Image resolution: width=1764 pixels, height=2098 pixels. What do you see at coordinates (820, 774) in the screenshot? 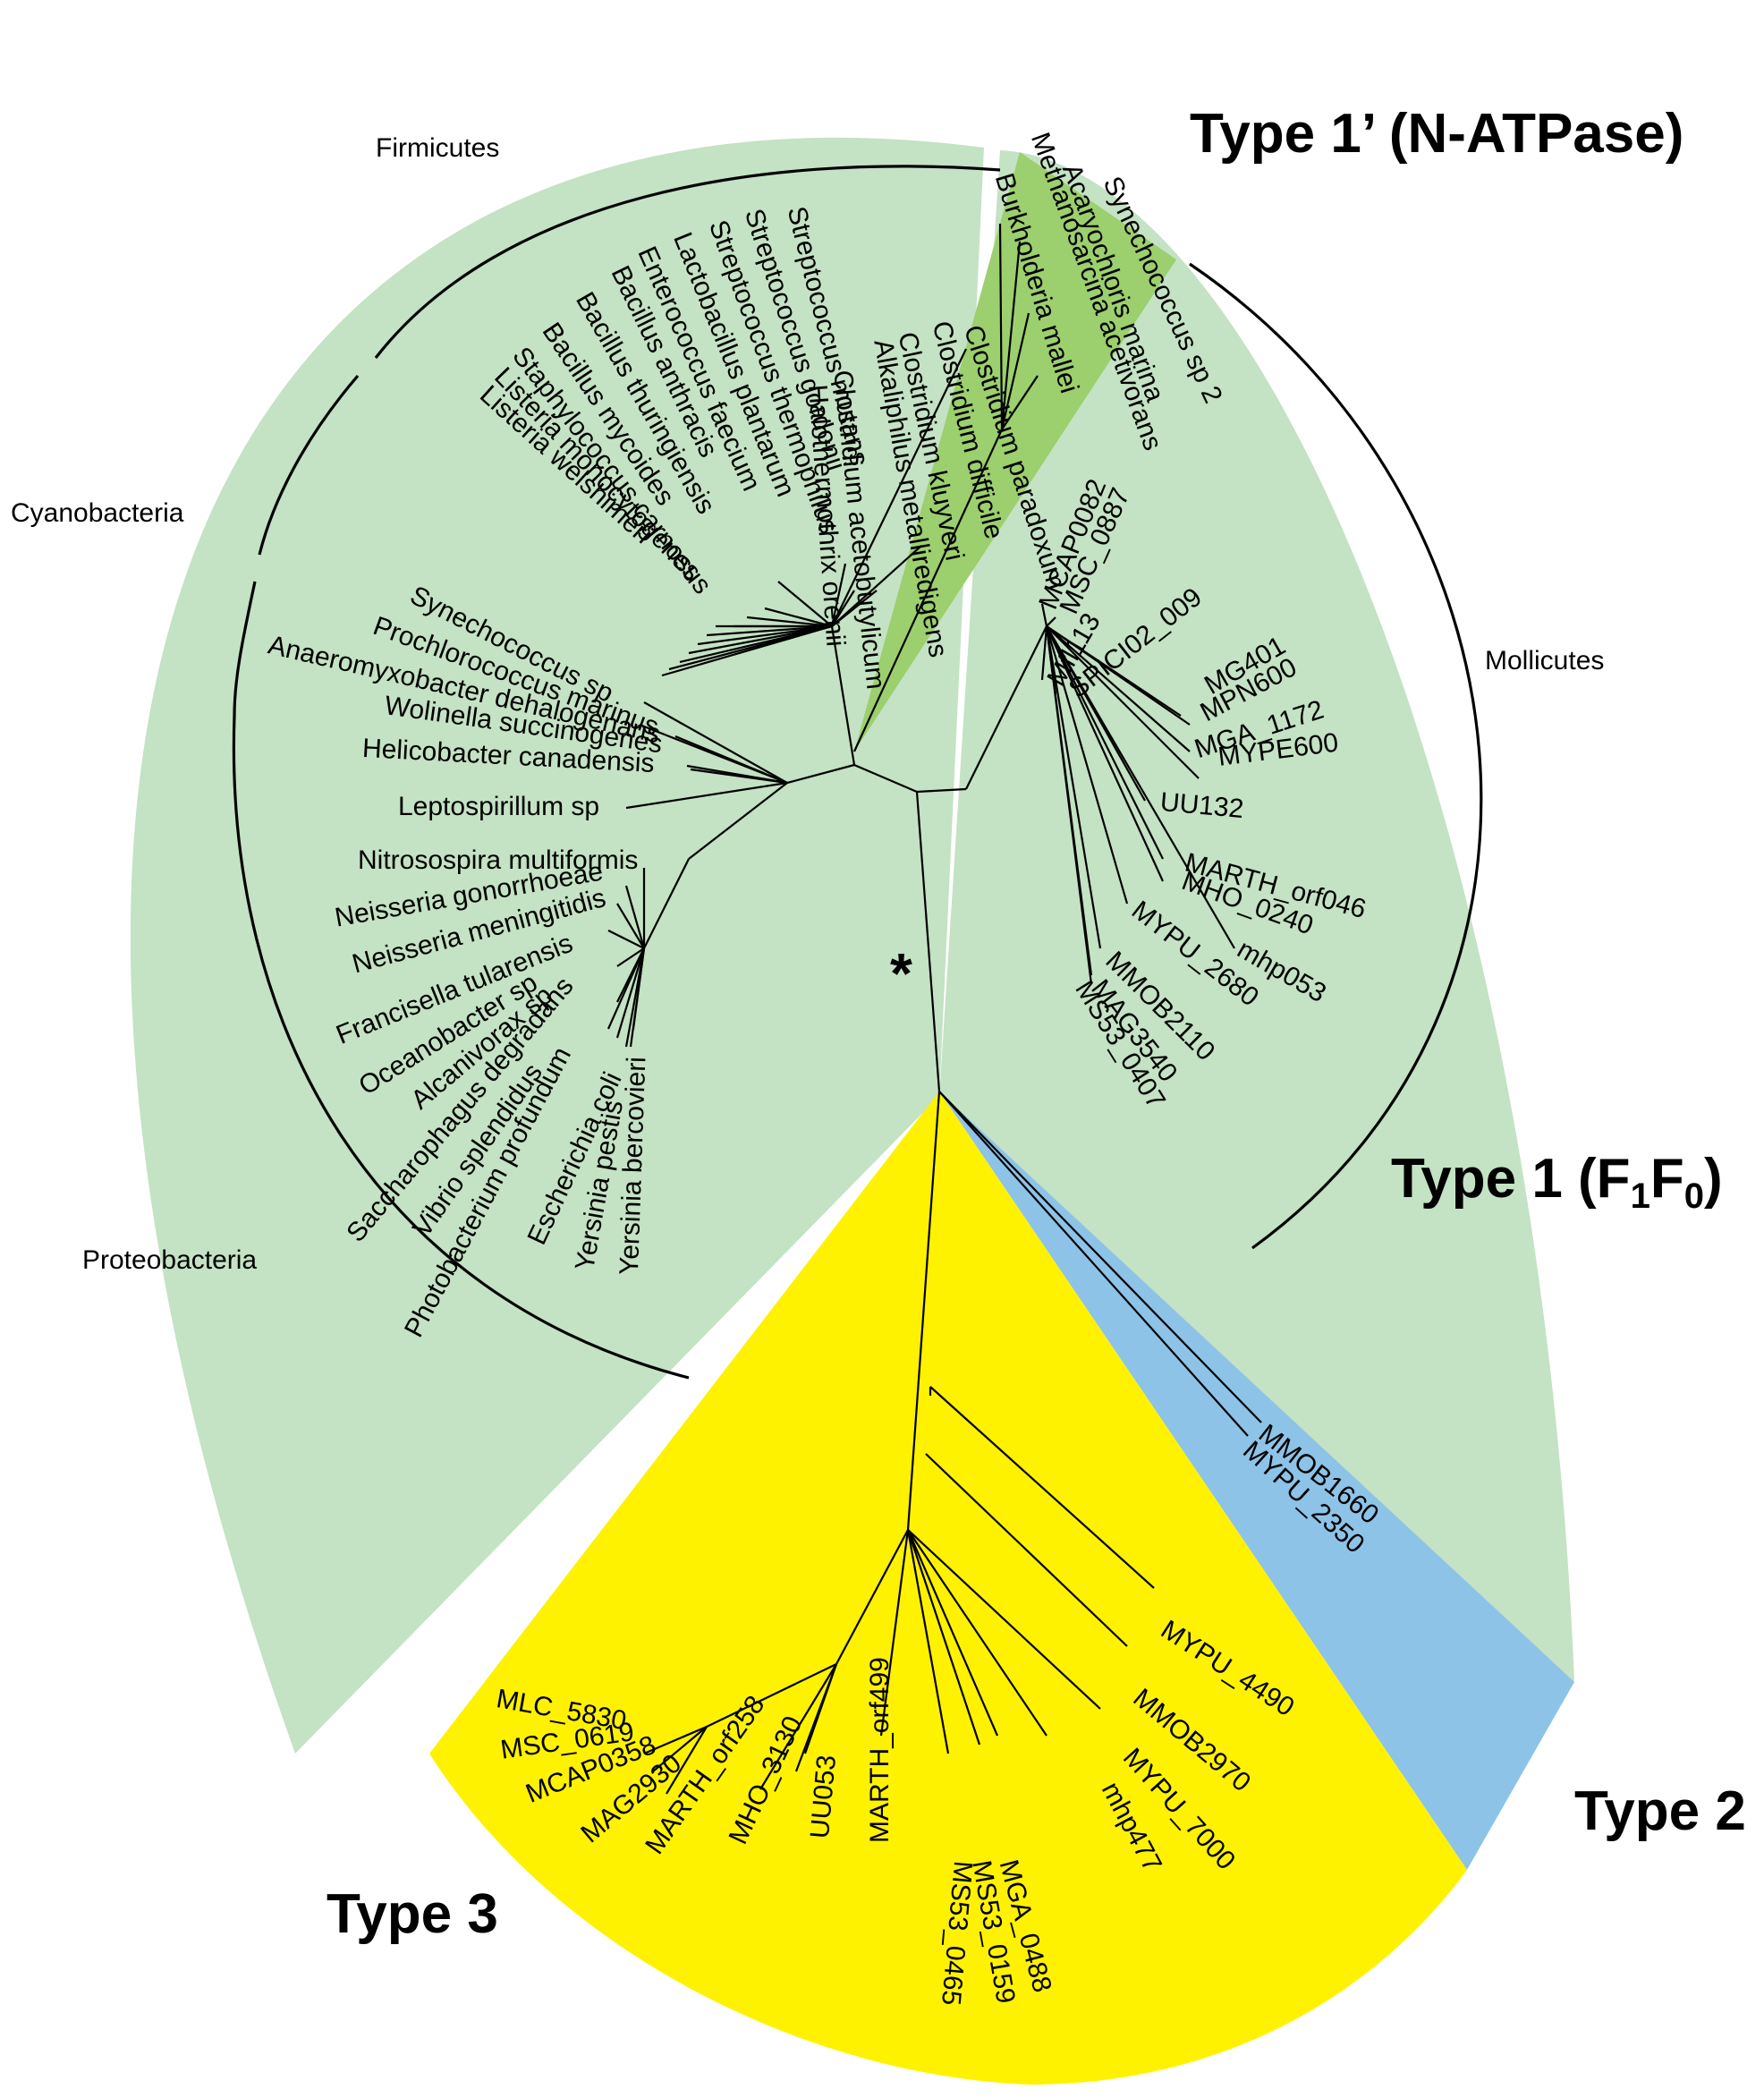
I see `cyan-node` at bounding box center [820, 774].